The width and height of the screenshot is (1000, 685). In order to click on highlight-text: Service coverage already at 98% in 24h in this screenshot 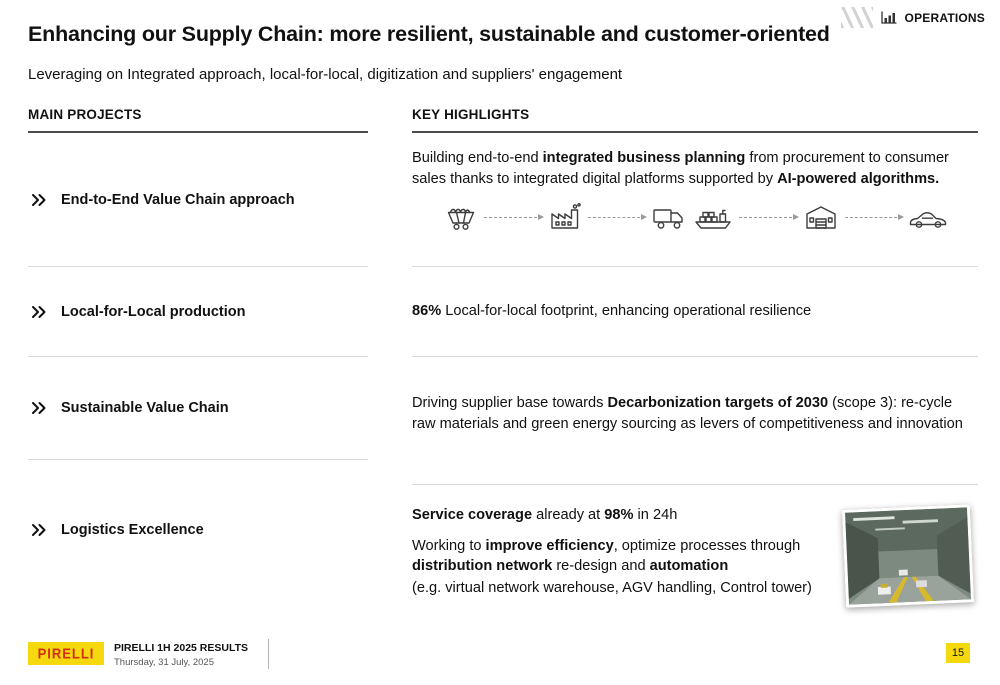, I will do `click(620, 515)`.